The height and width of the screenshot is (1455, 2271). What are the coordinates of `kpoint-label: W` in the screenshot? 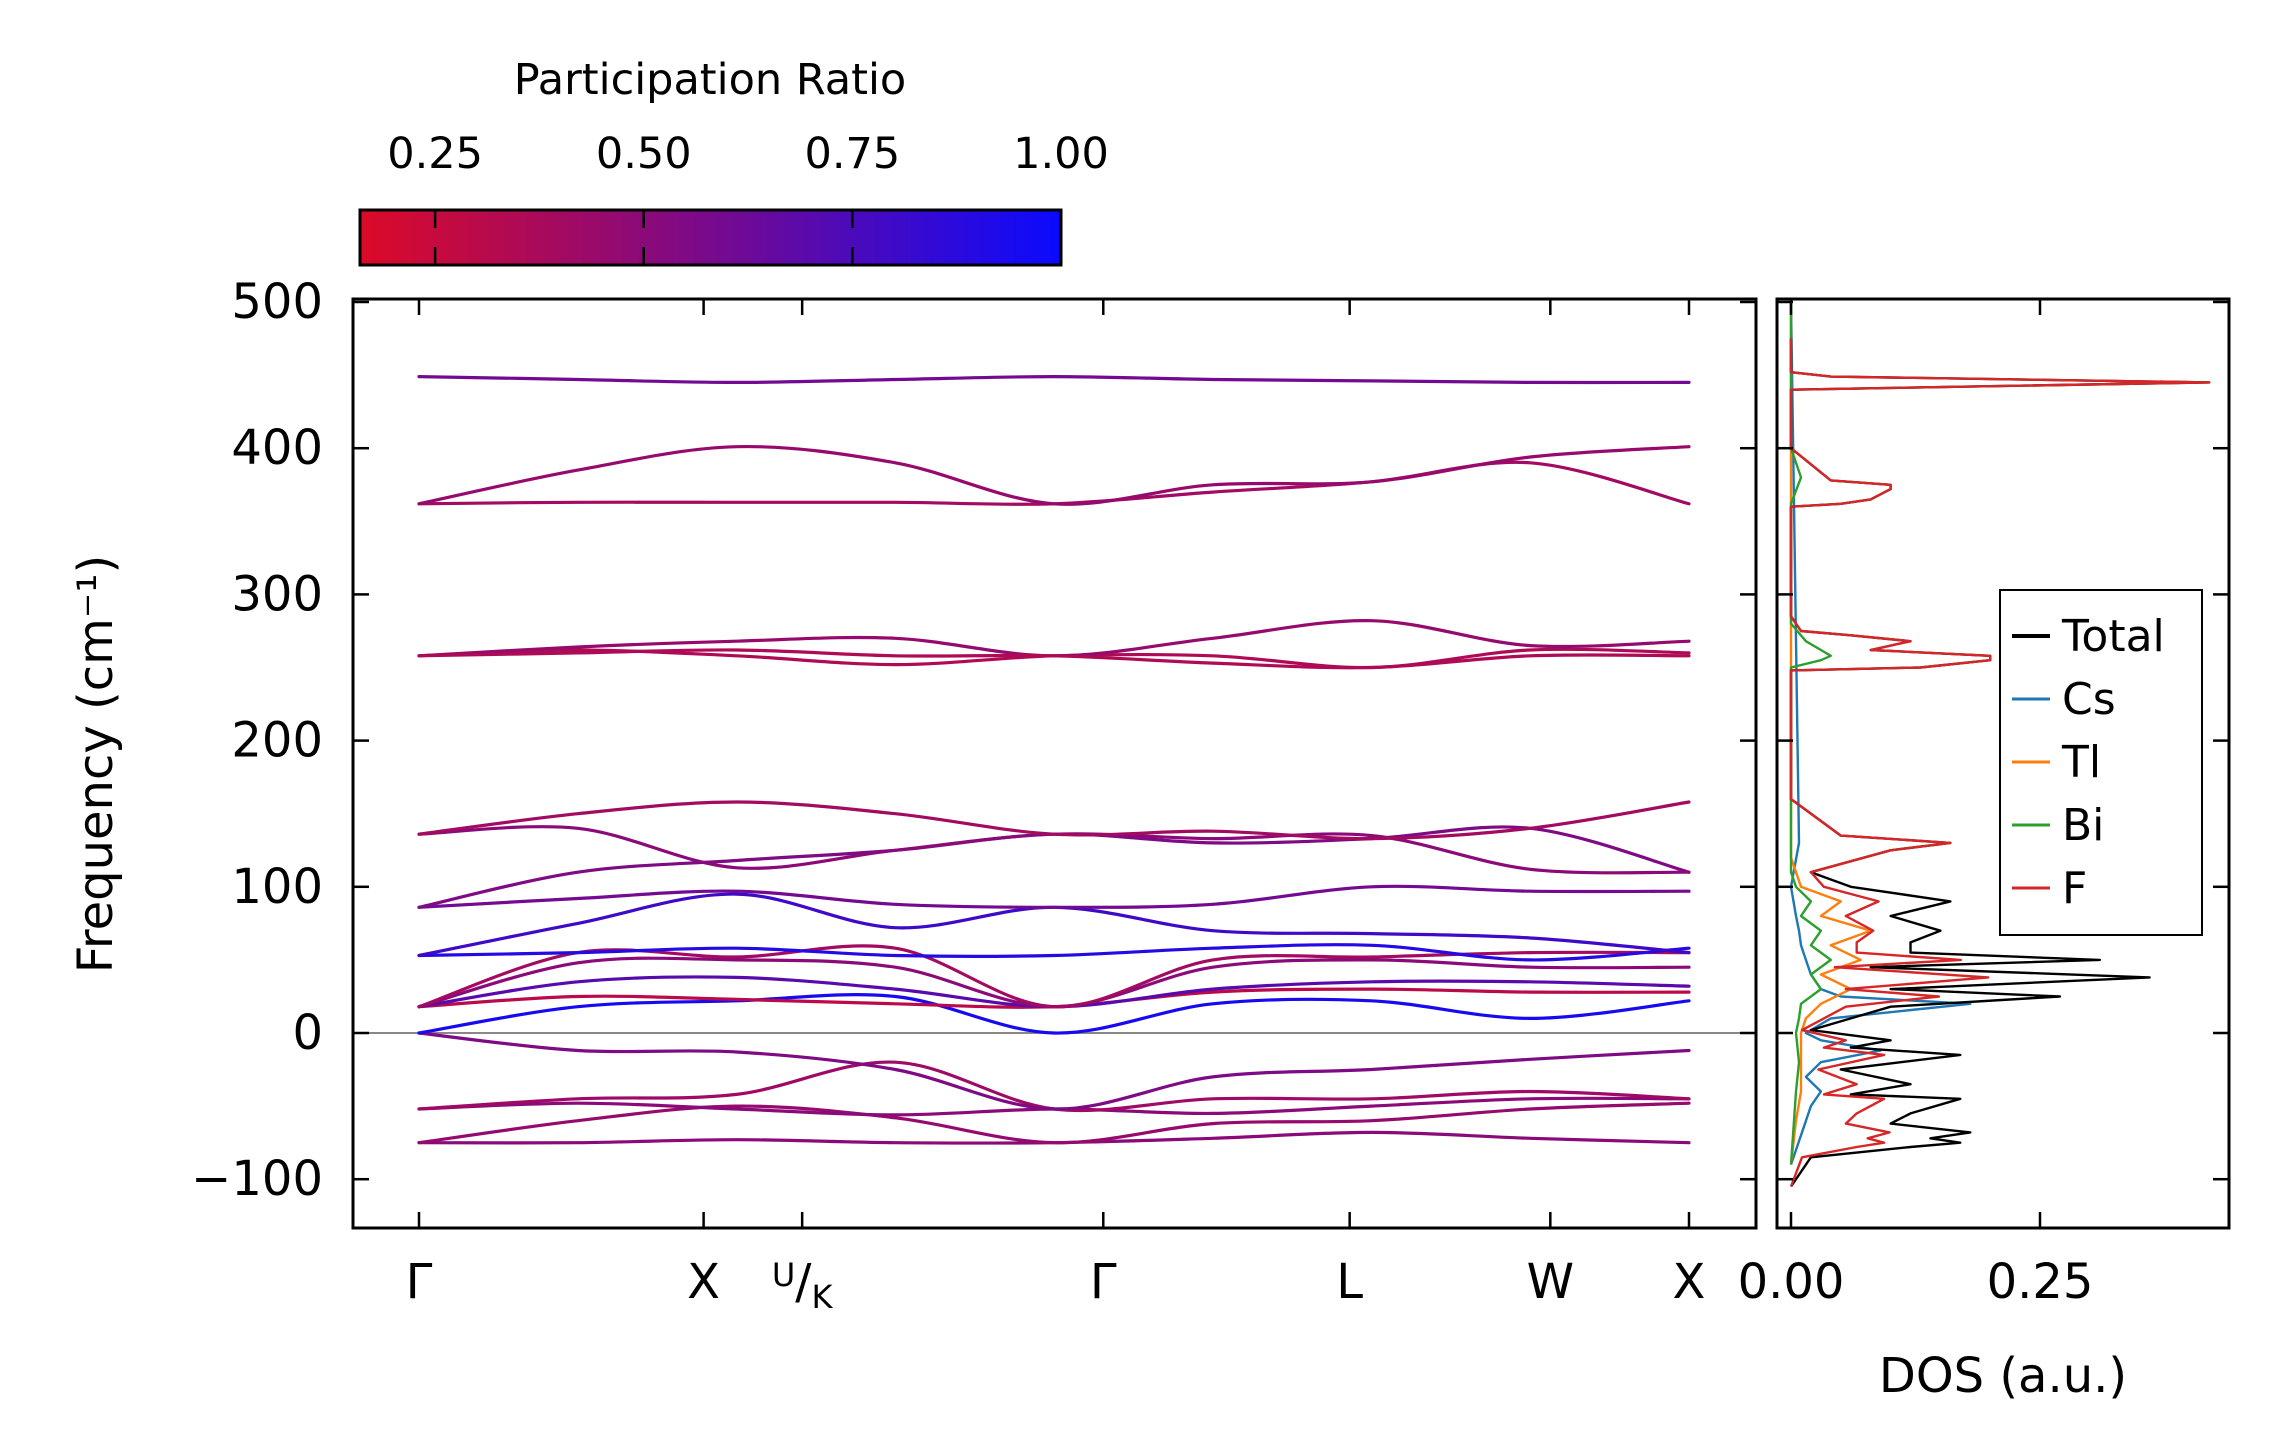 It's located at (1550, 1282).